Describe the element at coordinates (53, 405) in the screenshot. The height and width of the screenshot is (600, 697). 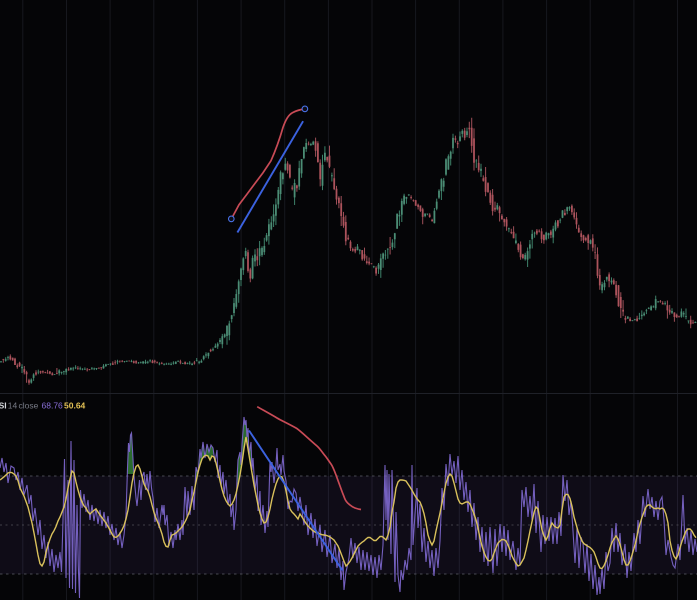
I see `svg-text: 68.76` at that location.